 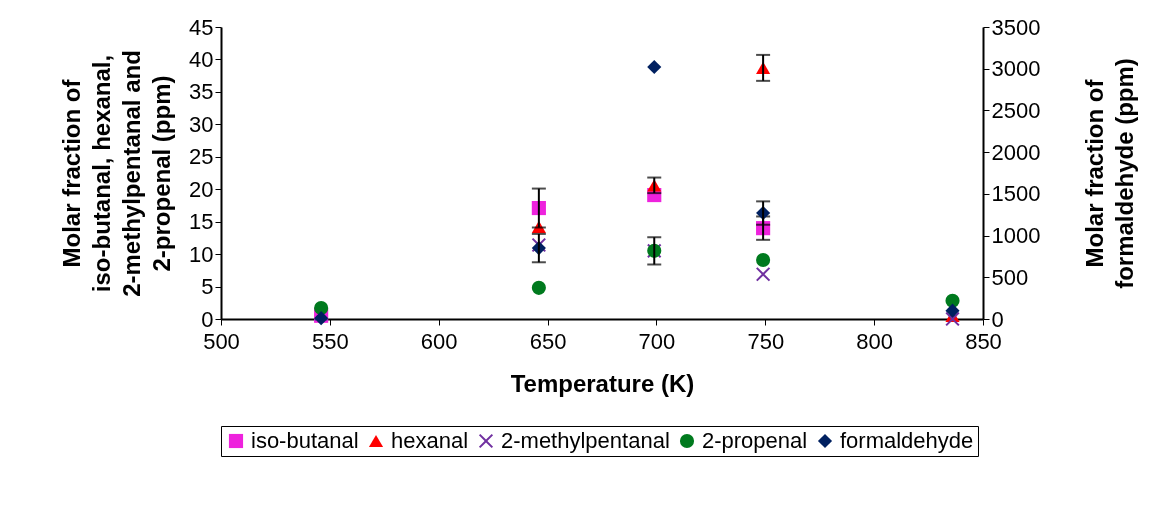 What do you see at coordinates (874, 341) in the screenshot?
I see `x-tick-label: 800` at bounding box center [874, 341].